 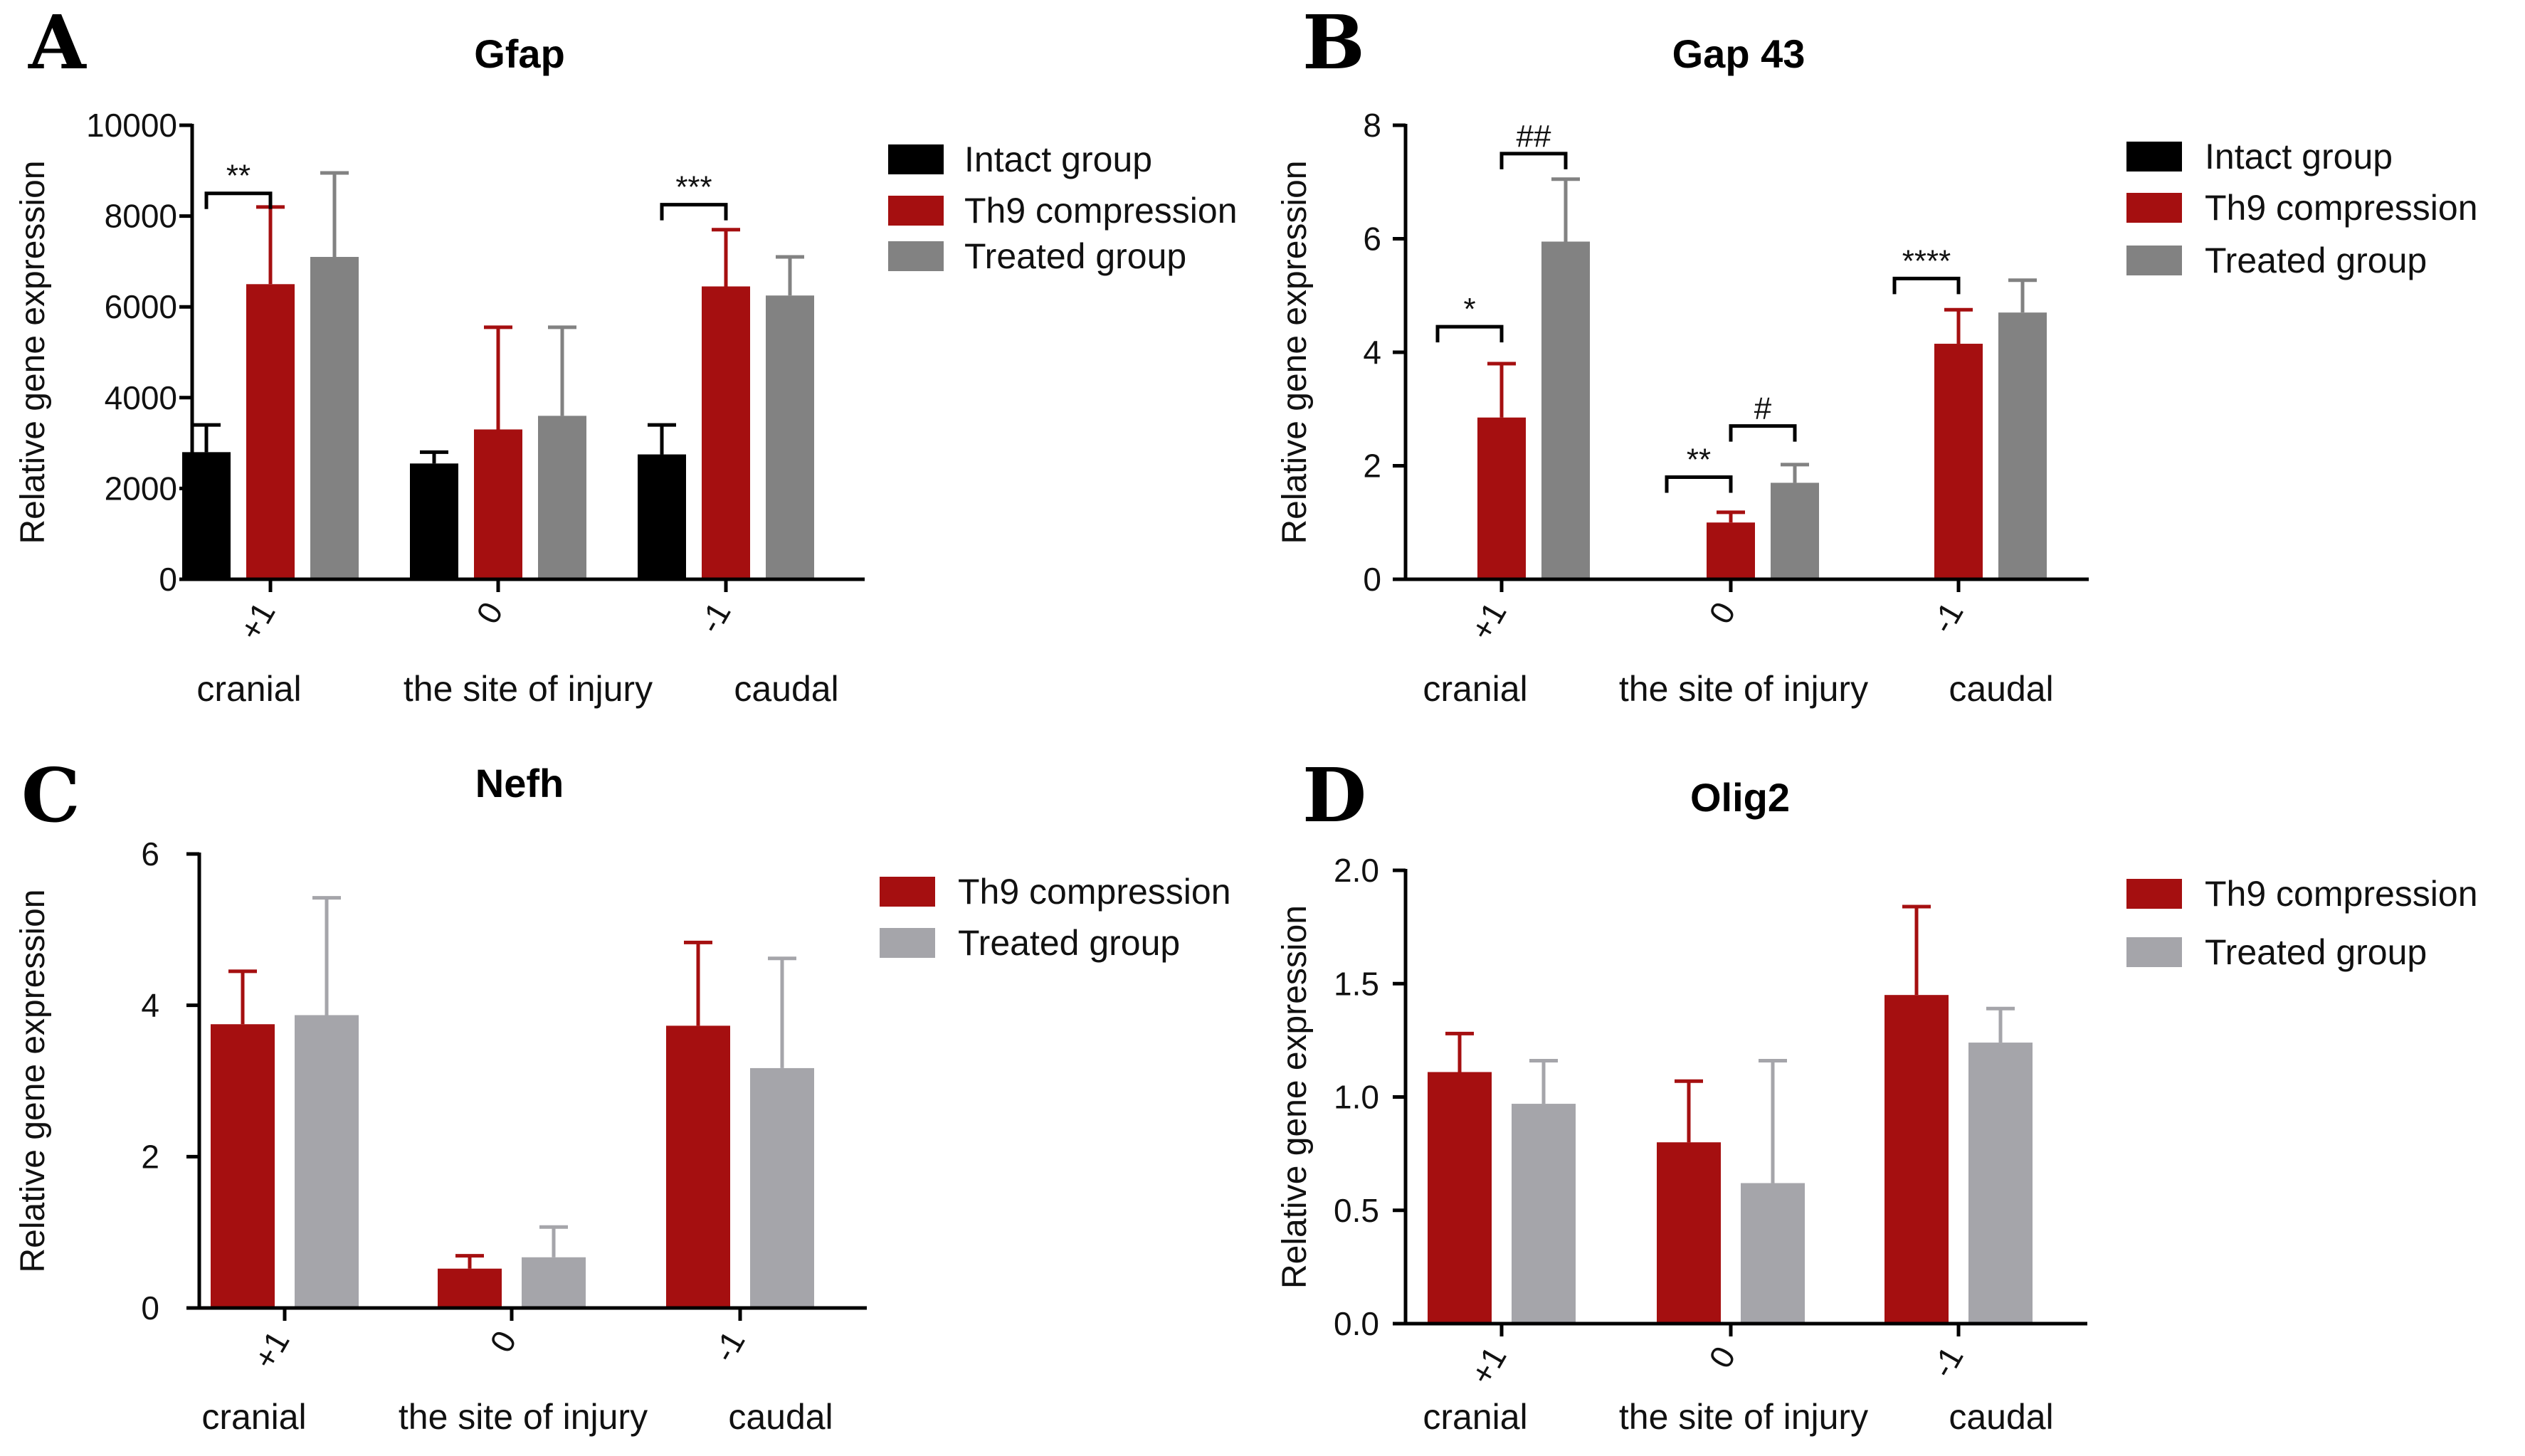 What do you see at coordinates (1333, 43) in the screenshot?
I see `panel-letter: B` at bounding box center [1333, 43].